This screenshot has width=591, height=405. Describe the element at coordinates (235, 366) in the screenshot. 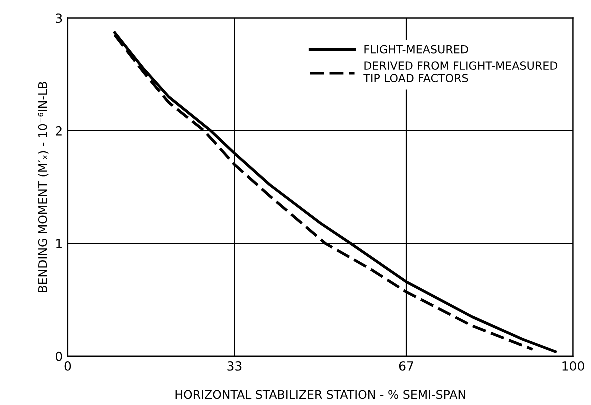

I see `x-tick-label: 33` at that location.